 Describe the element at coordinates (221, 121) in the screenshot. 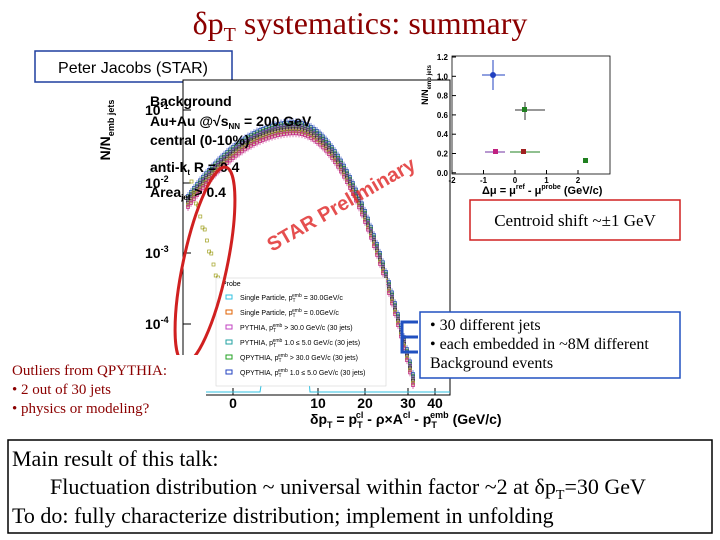

I see `info-part: √s` at that location.